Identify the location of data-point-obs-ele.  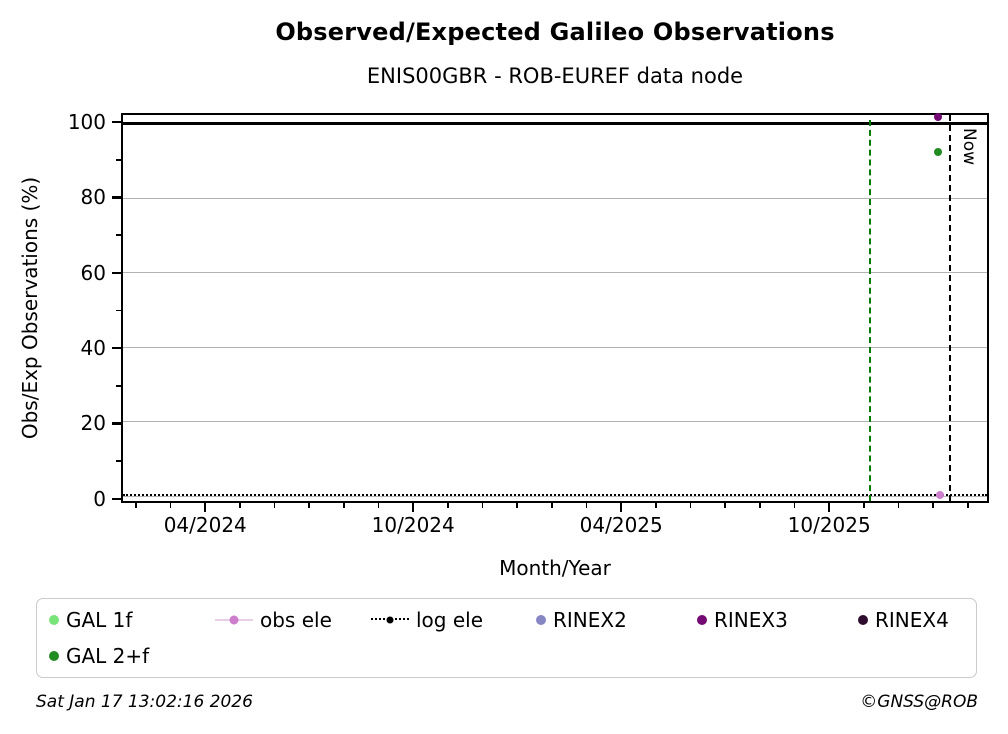
(940, 495).